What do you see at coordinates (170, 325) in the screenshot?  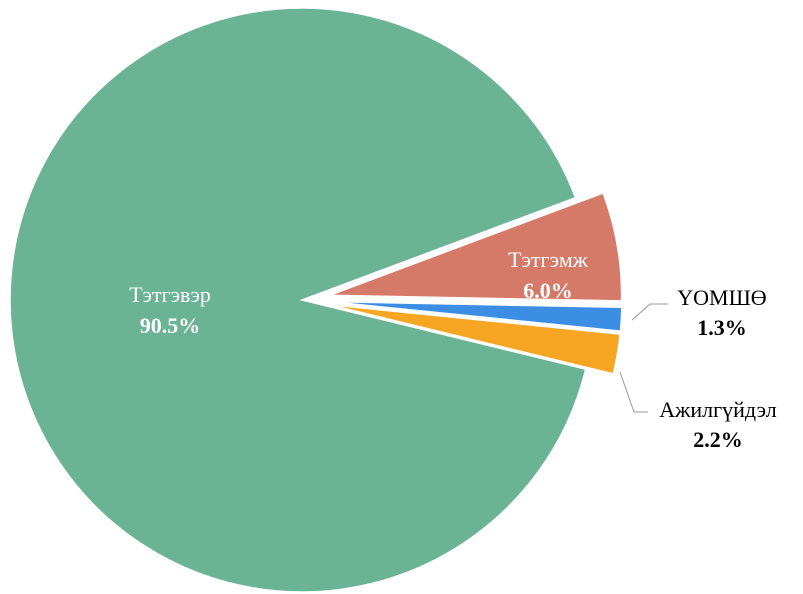 I see `slice-value: 90.5%` at bounding box center [170, 325].